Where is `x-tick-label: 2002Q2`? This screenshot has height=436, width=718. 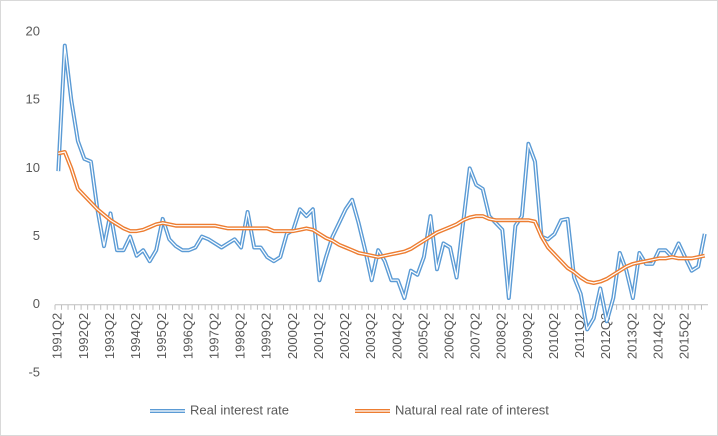
x-tick-label: 2002Q2 is located at coordinates (344, 336).